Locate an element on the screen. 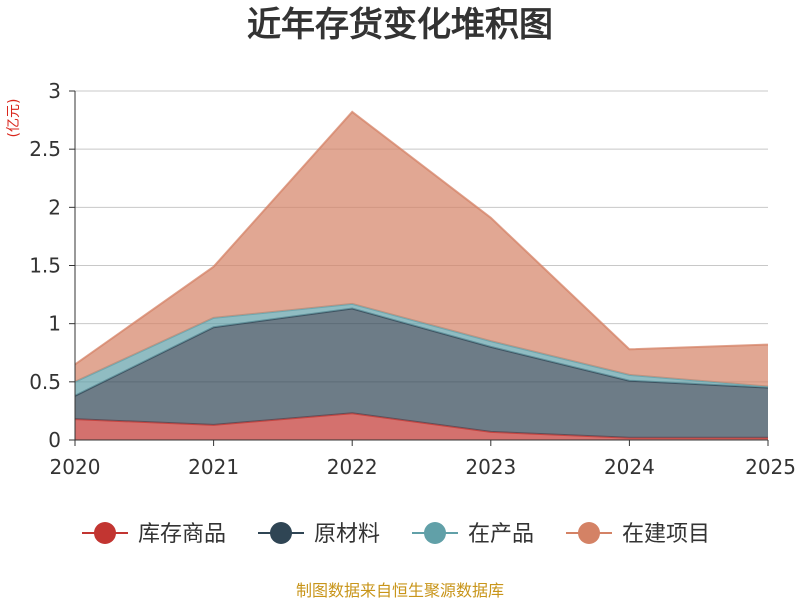 The height and width of the screenshot is (600, 800). legend-label: 在产品 is located at coordinates (501, 534).